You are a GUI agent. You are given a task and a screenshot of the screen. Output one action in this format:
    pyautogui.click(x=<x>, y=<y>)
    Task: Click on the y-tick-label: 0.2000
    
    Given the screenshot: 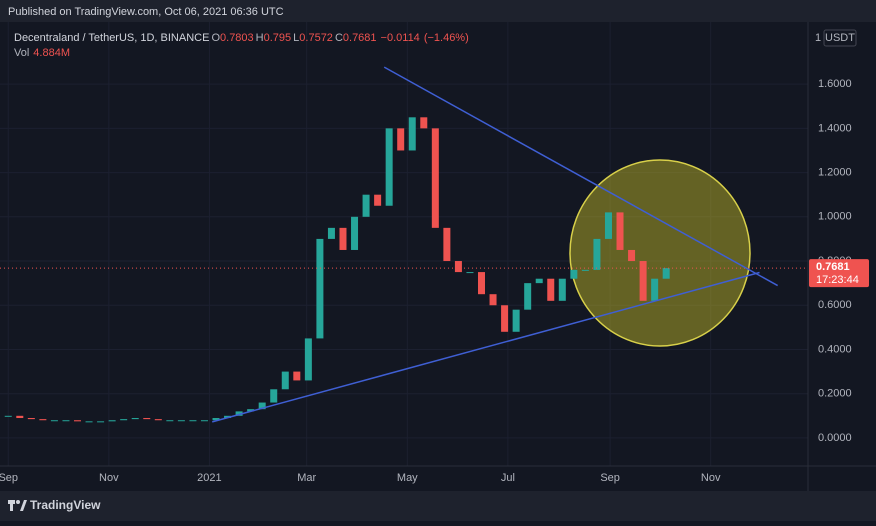 What is the action you would take?
    pyautogui.click(x=835, y=394)
    